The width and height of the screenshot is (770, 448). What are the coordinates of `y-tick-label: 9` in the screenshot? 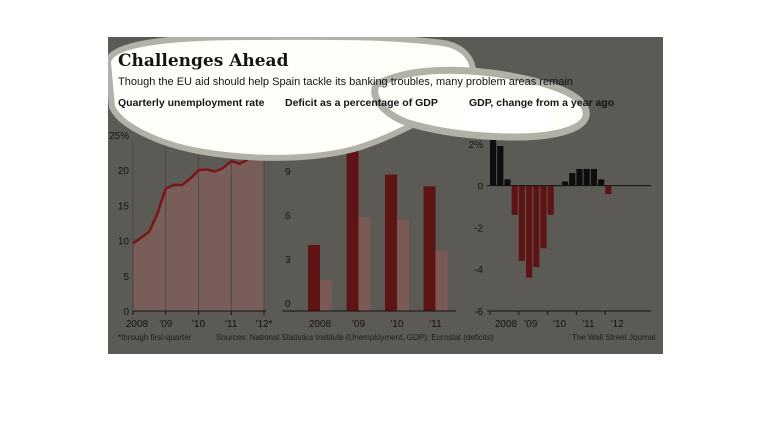 It's located at (288, 172).